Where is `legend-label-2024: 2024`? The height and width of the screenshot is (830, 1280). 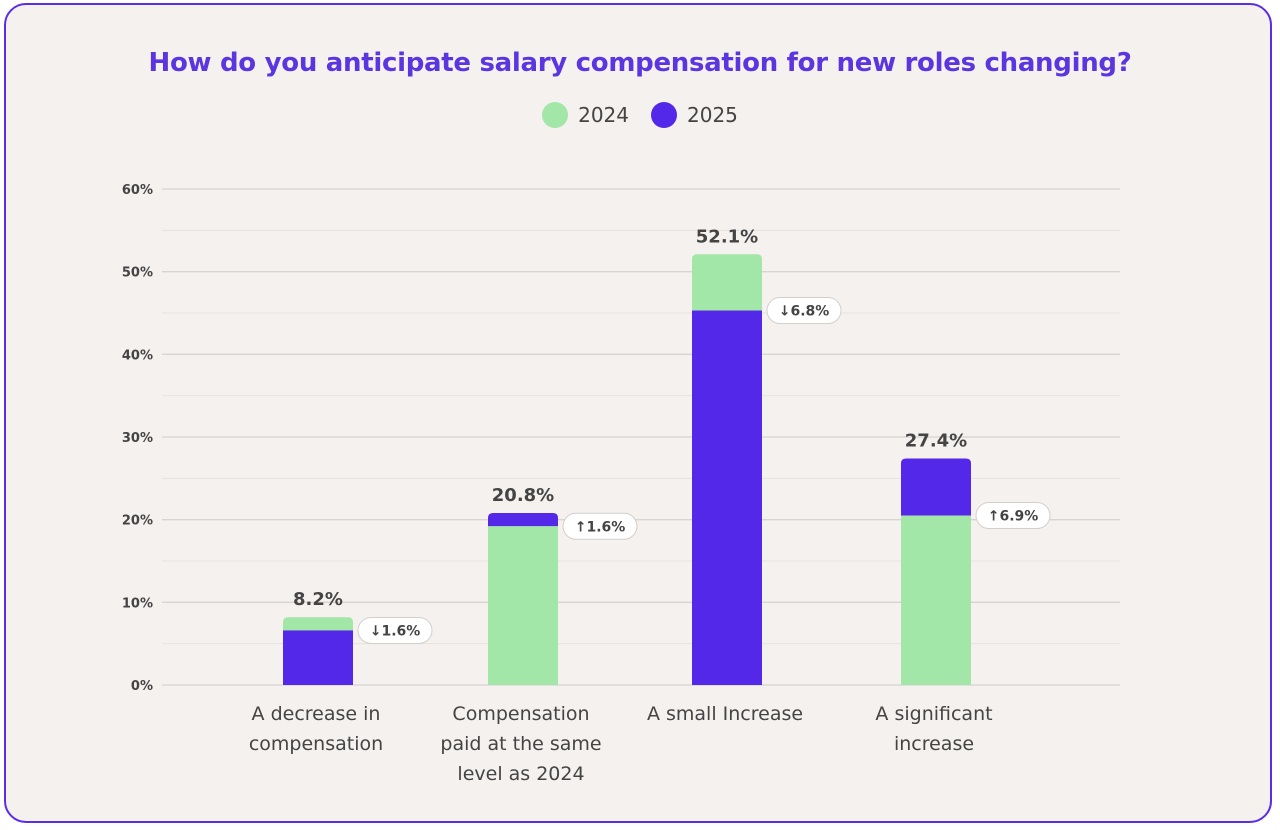 legend-label-2024: 2024 is located at coordinates (603, 115).